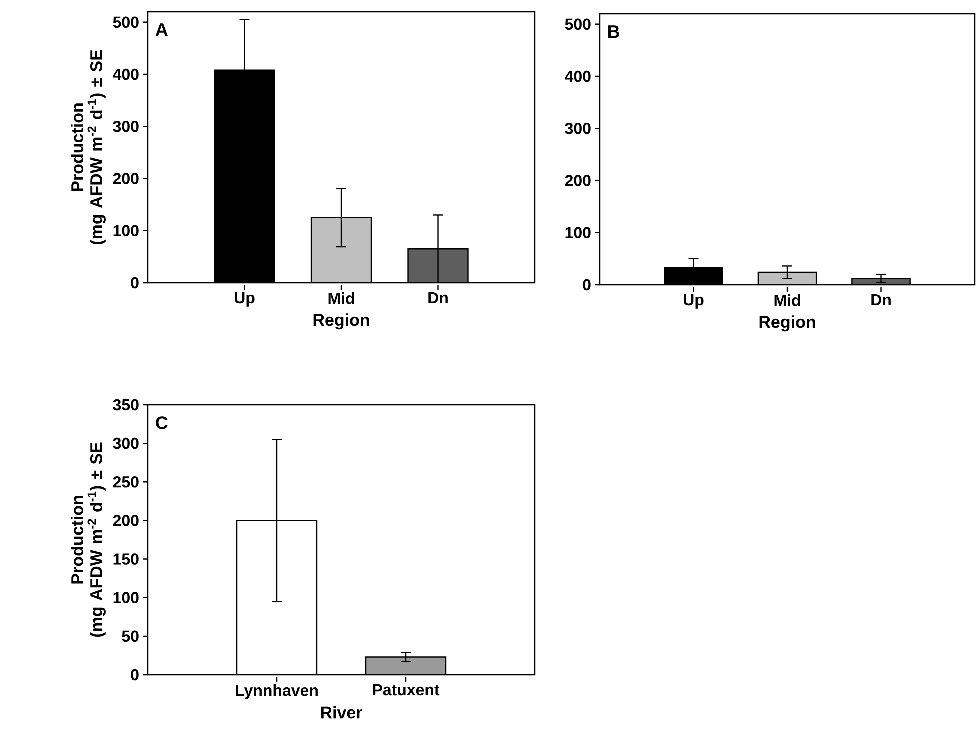 The height and width of the screenshot is (748, 977). I want to click on y-tick-label: 350, so click(126, 405).